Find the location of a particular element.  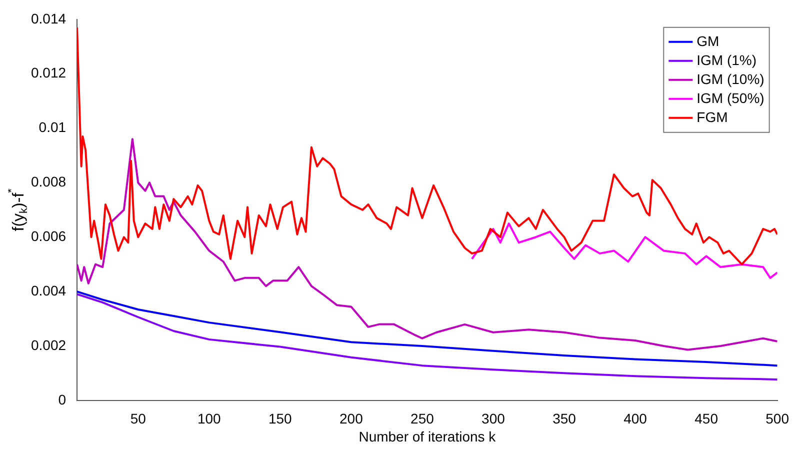

y-tick-label: 0.008 is located at coordinates (48, 182).